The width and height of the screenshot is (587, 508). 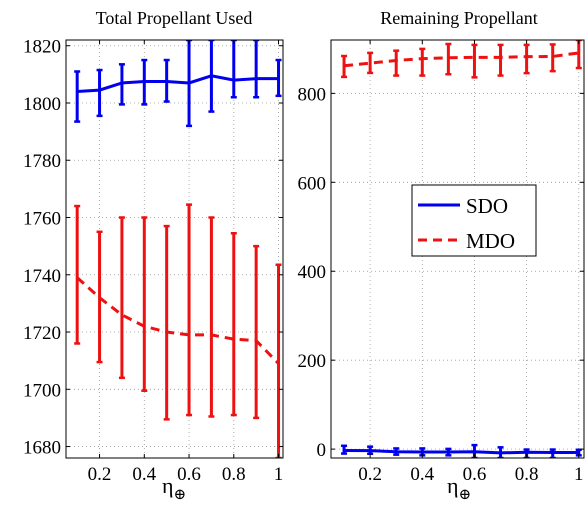 What do you see at coordinates (312, 361) in the screenshot?
I see `remaining-ytick-label: 200` at bounding box center [312, 361].